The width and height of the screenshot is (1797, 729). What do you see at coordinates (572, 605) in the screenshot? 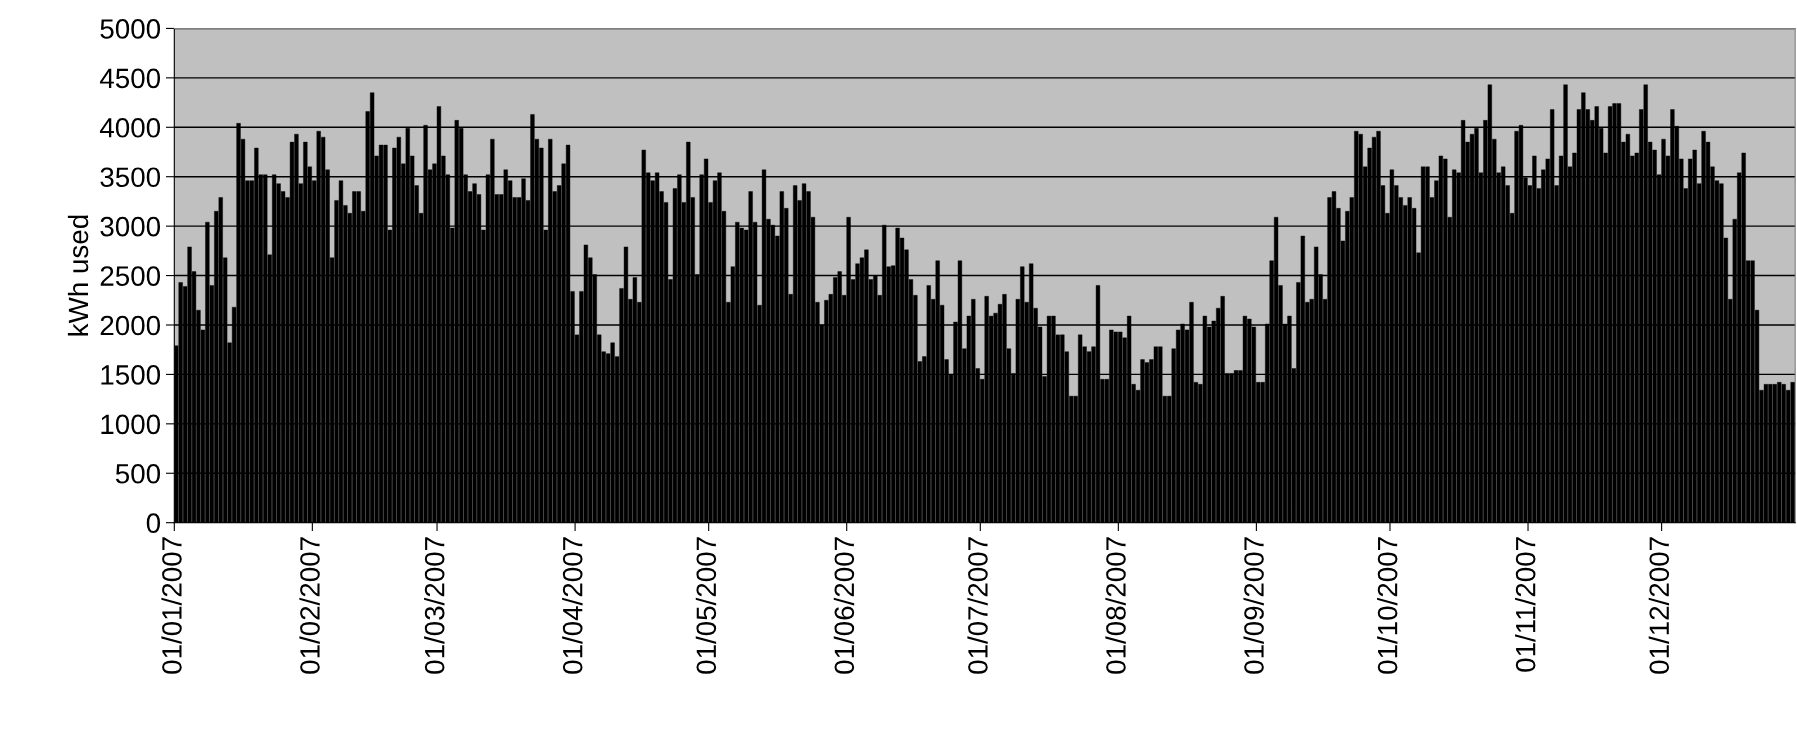
I see `x-tick-label: 01/04/2007` at bounding box center [572, 605].